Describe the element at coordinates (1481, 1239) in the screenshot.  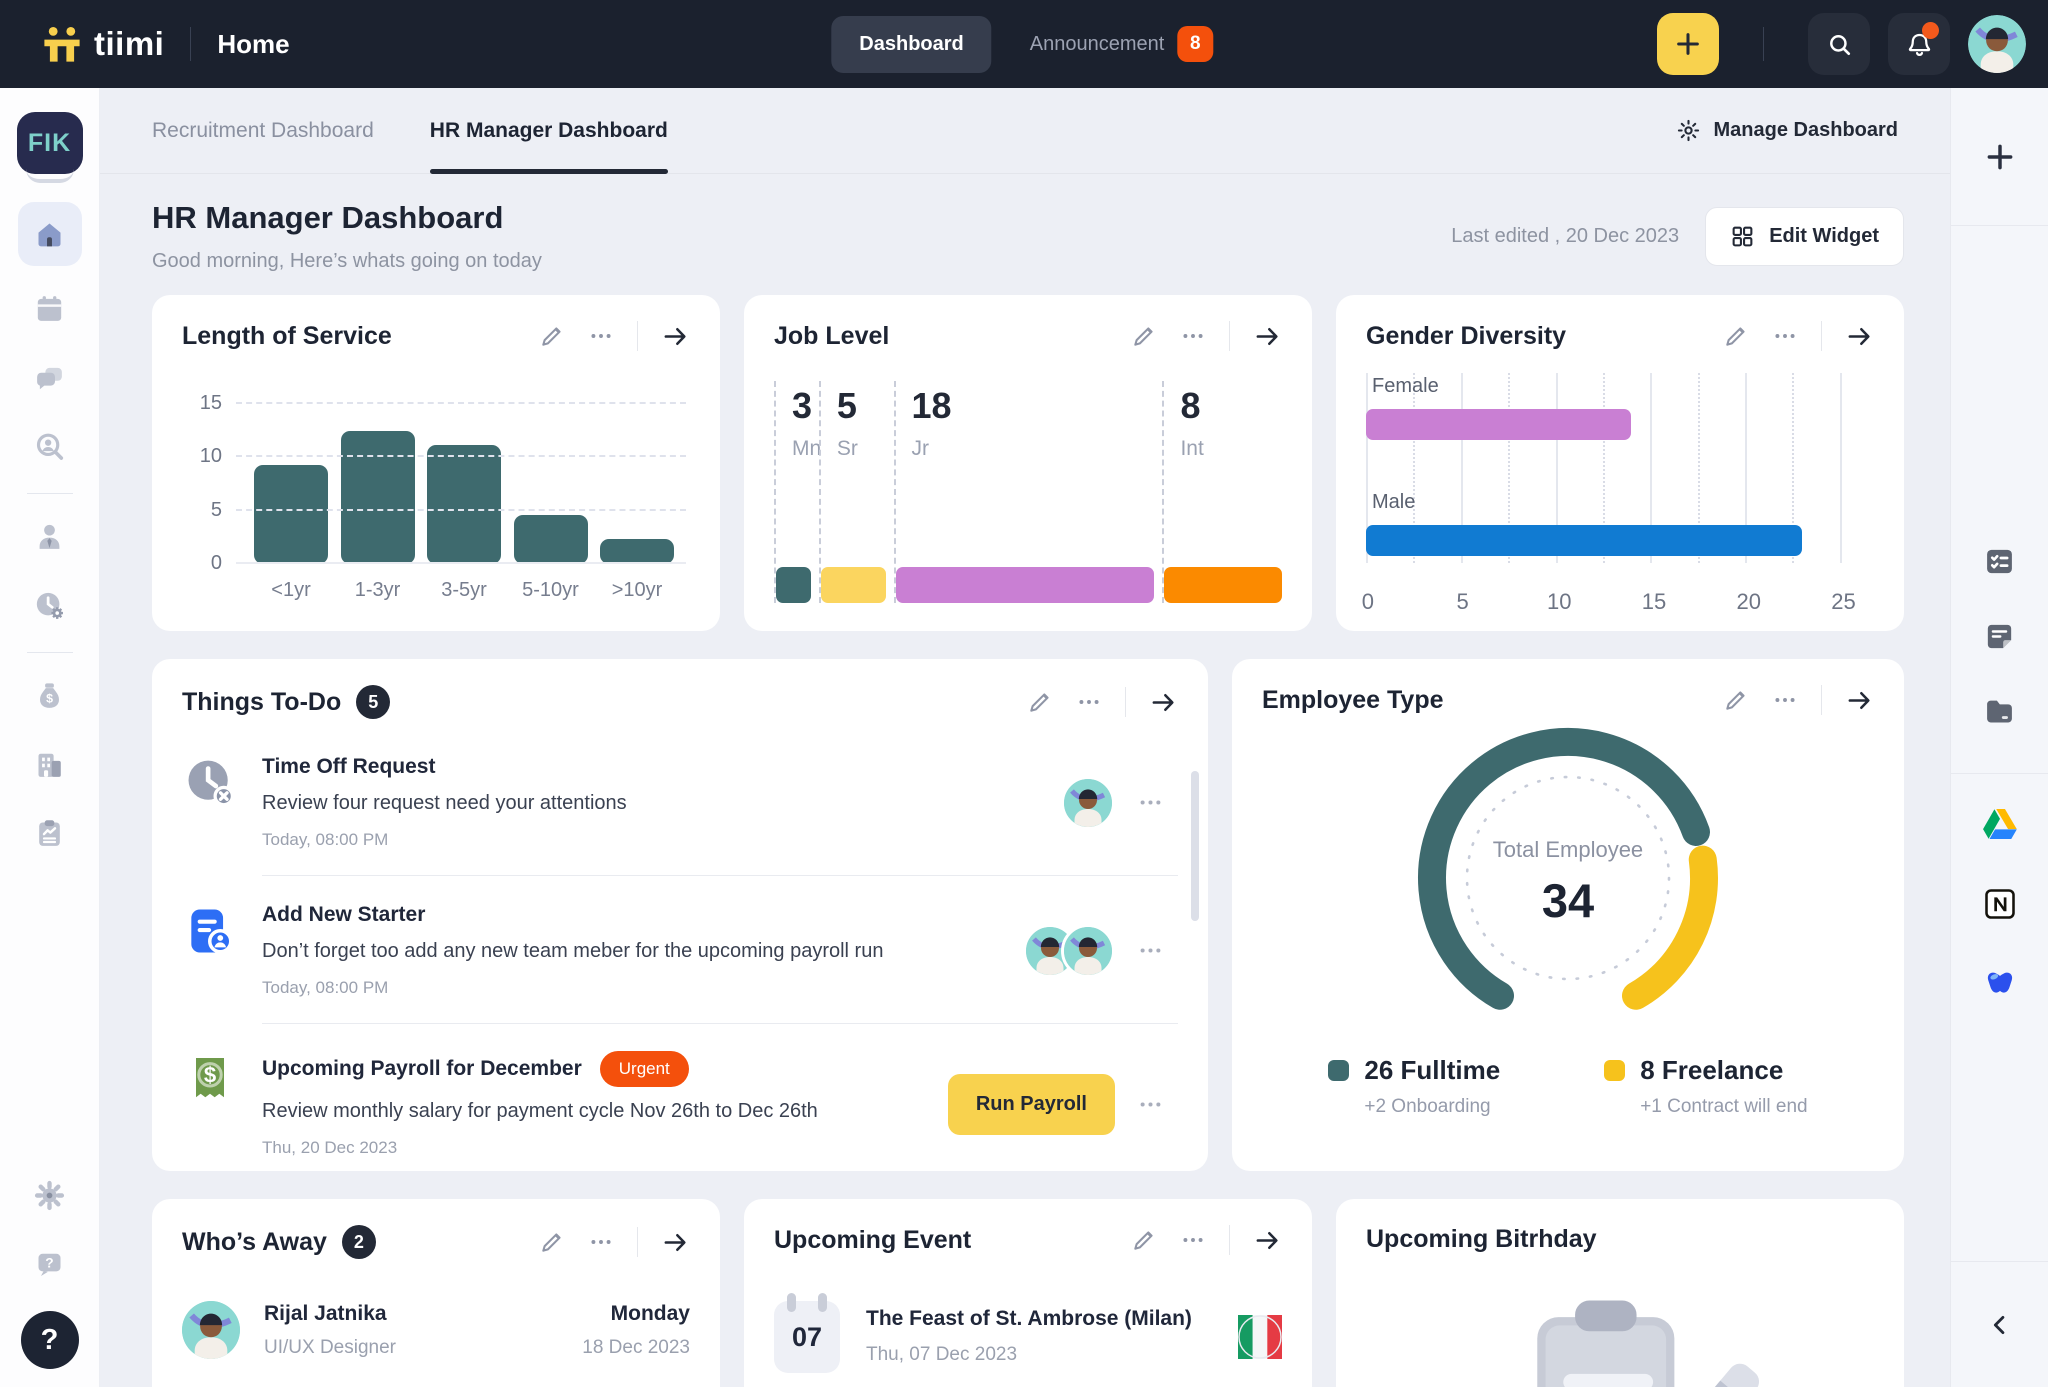
I see `card-title: Upcoming Bitrhday` at that location.